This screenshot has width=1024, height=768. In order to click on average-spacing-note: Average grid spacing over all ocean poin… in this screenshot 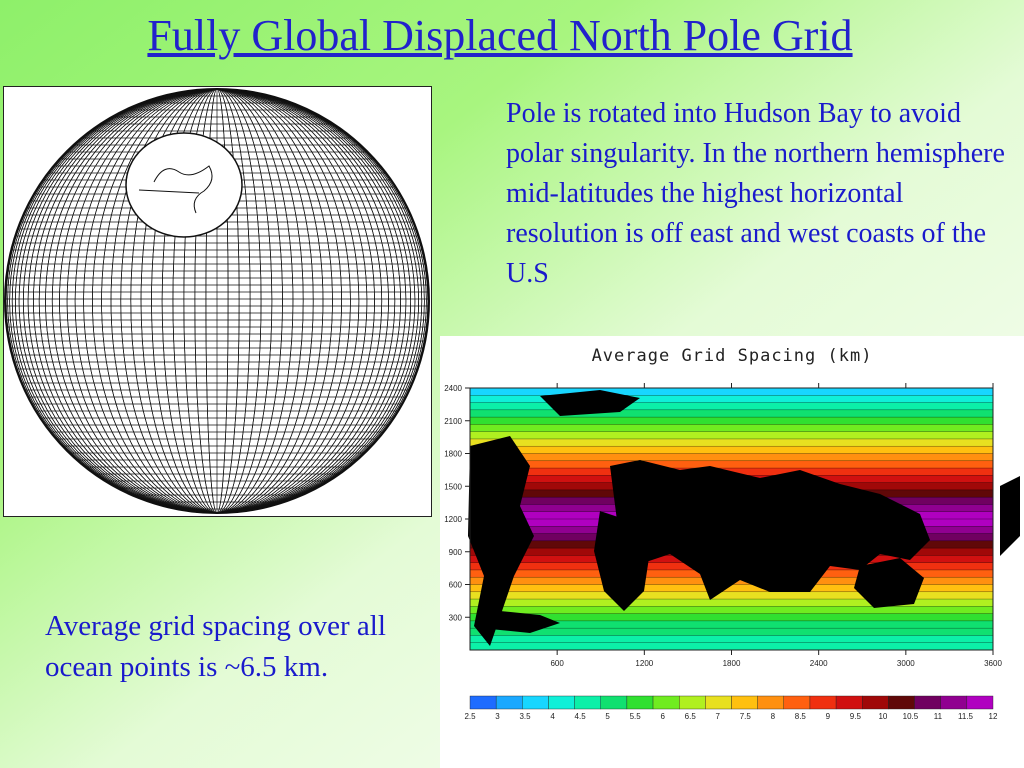, I will do `click(215, 646)`.